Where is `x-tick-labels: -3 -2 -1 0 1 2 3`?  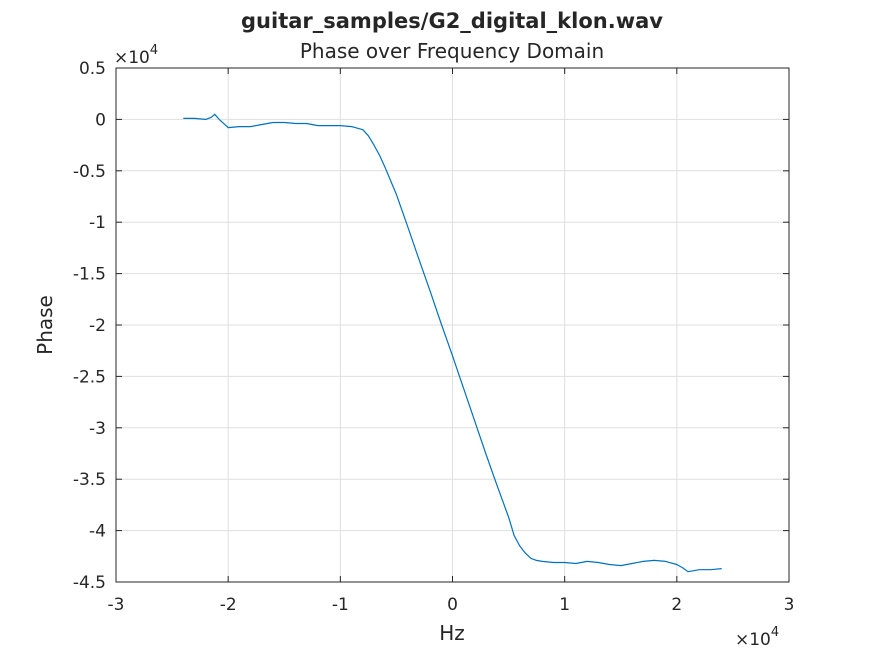
x-tick-labels: -3 -2 -1 0 1 2 3 is located at coordinates (451, 605).